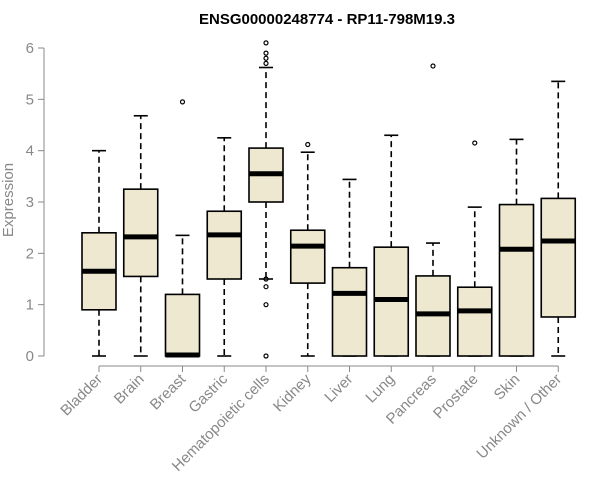  I want to click on y-tick-label: 3, so click(30, 202).